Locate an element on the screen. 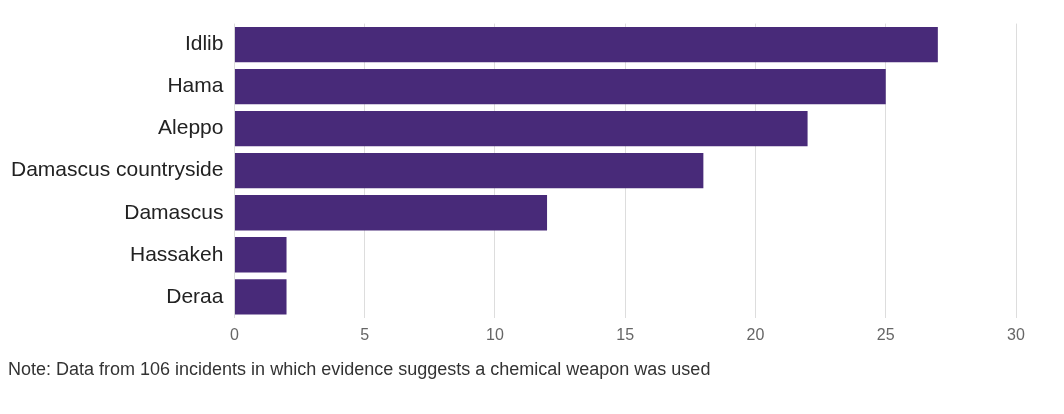 This screenshot has width=1064, height=414. y-tick-label: Hassakeh is located at coordinates (177, 253).